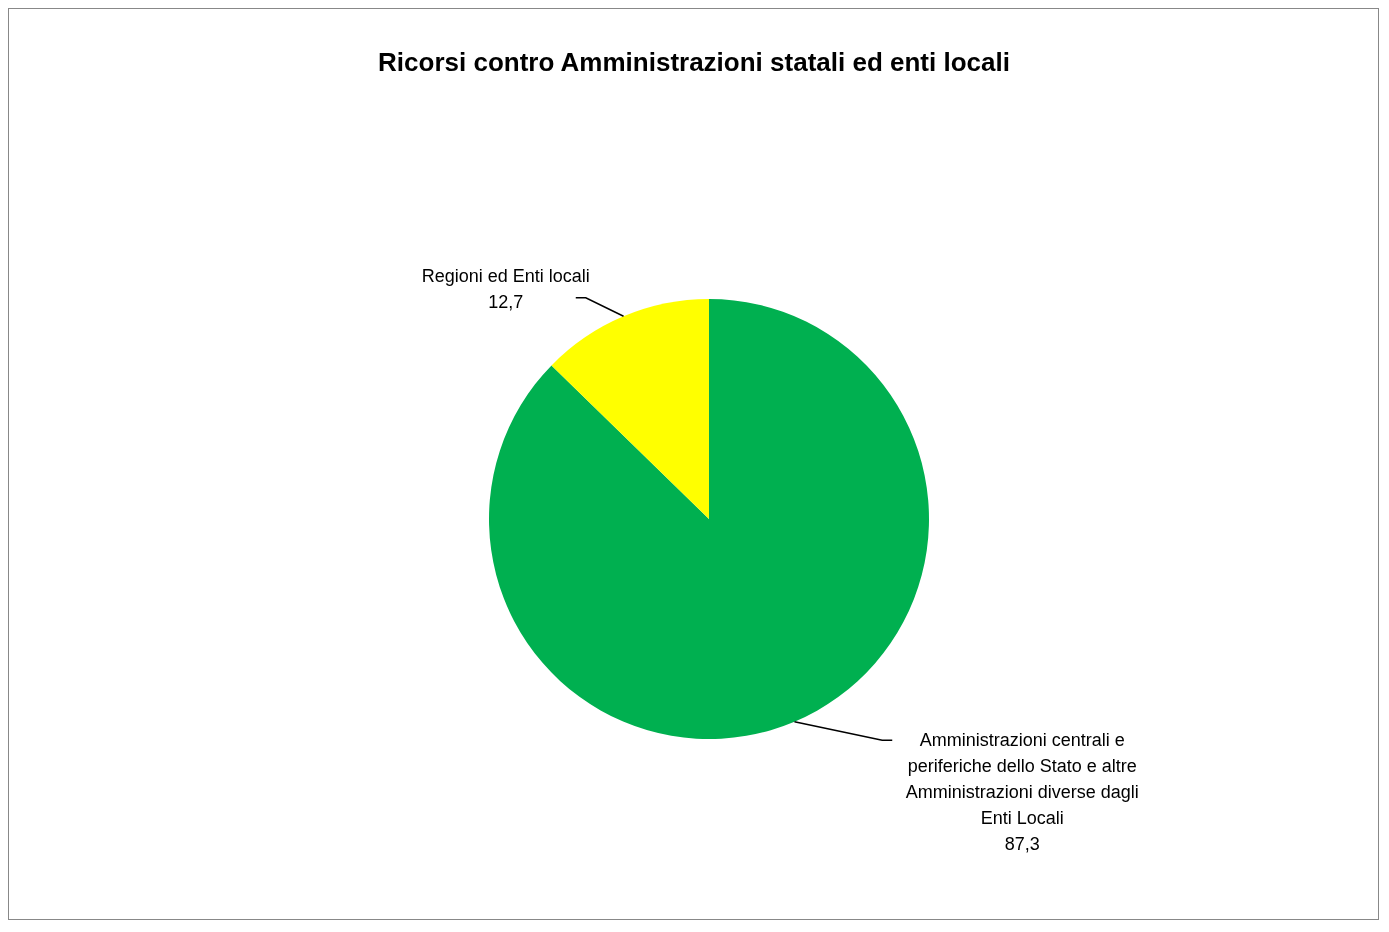  What do you see at coordinates (1022, 779) in the screenshot?
I see `slice-label: Amministrazioni centrali e periferiche dello Stato e altre Amministrazioni diverse dagli Enti Locali` at bounding box center [1022, 779].